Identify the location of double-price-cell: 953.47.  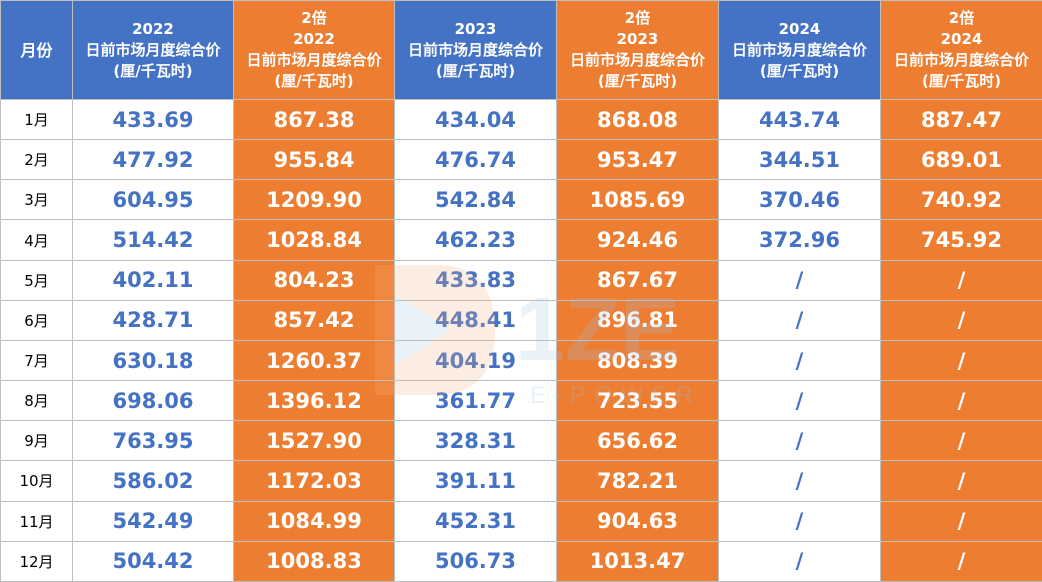
(637, 160).